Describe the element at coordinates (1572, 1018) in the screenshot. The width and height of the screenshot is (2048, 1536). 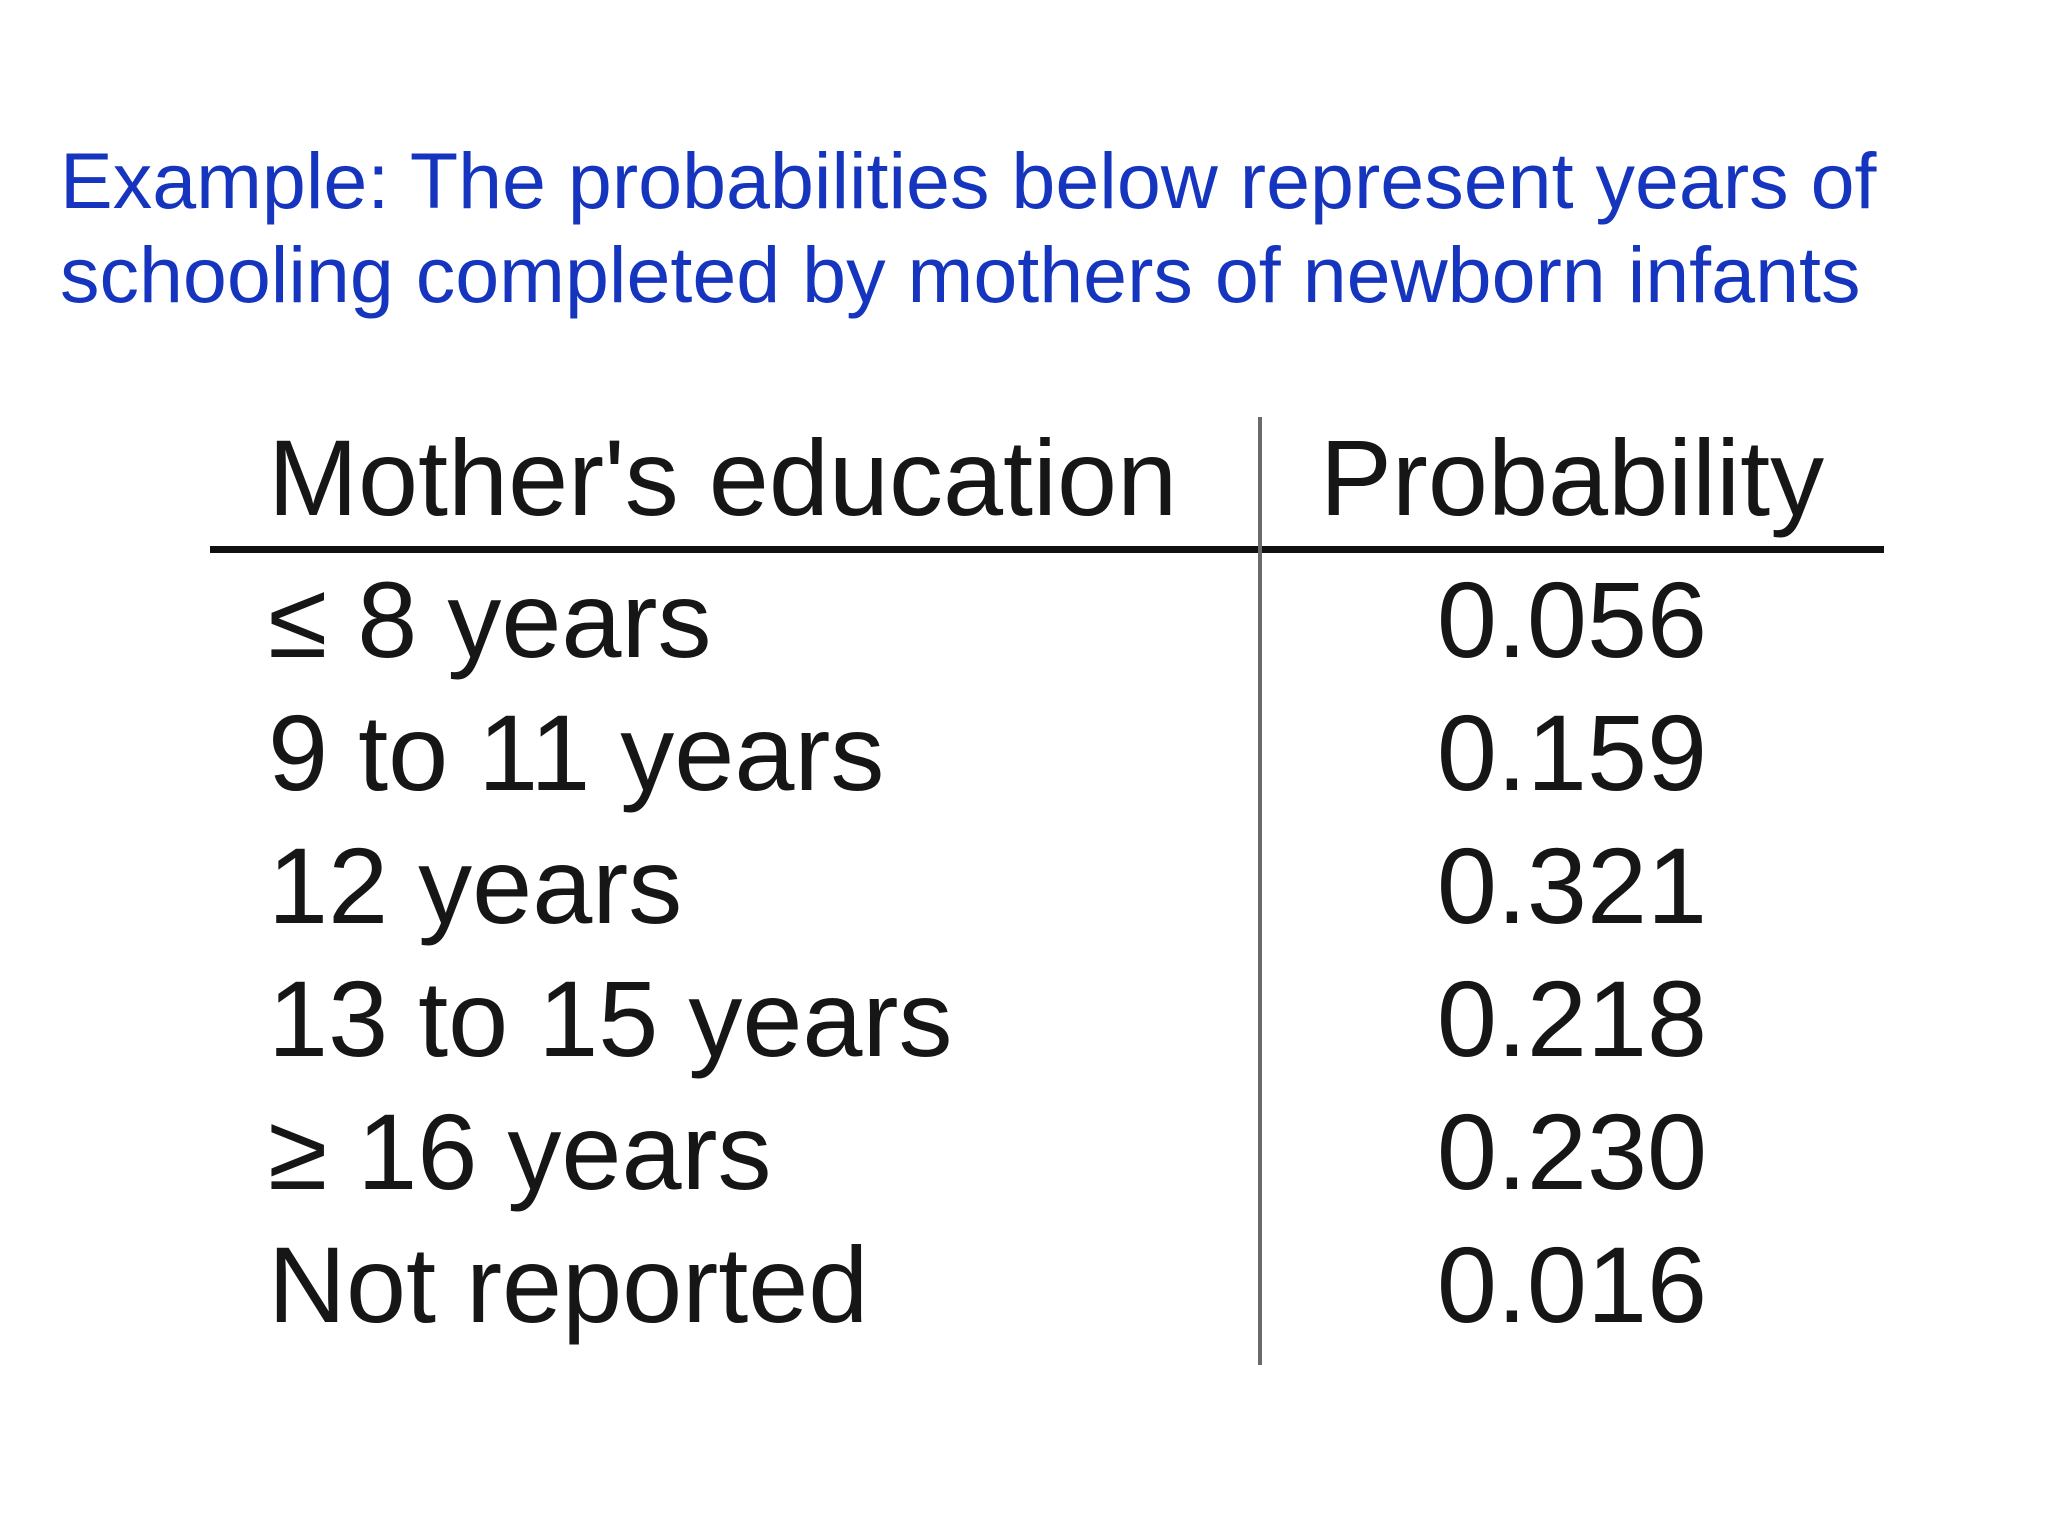
I see `probability-value: 0.218` at that location.